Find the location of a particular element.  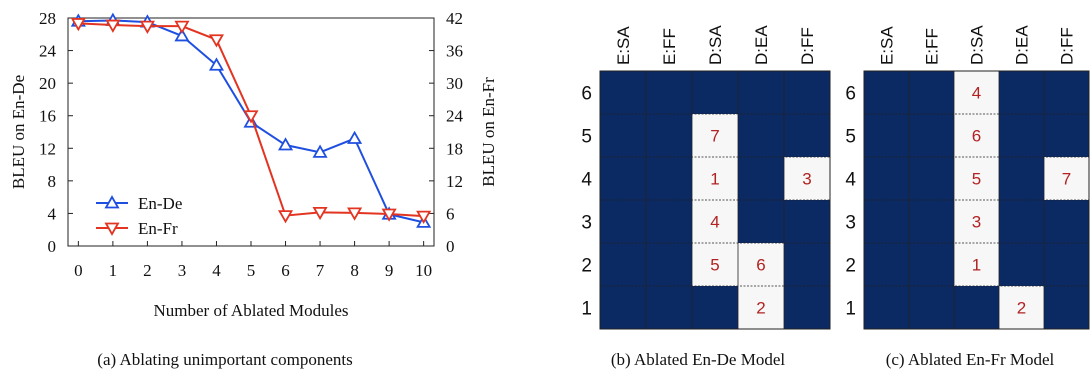

y2-tick-label: 30 is located at coordinates (454, 83).